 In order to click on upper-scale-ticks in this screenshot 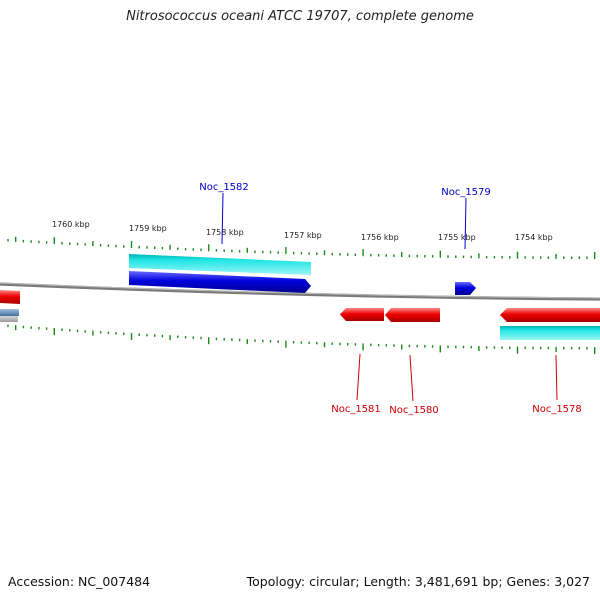, I will do `click(301, 247)`.